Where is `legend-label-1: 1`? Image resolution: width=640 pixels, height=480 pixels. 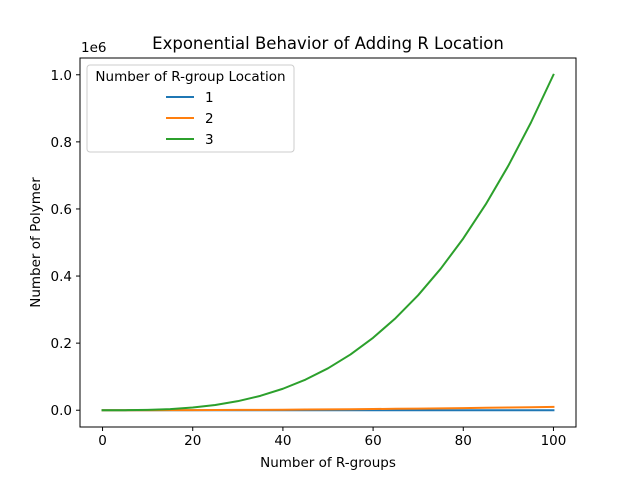 legend-label-1: 1 is located at coordinates (209, 98).